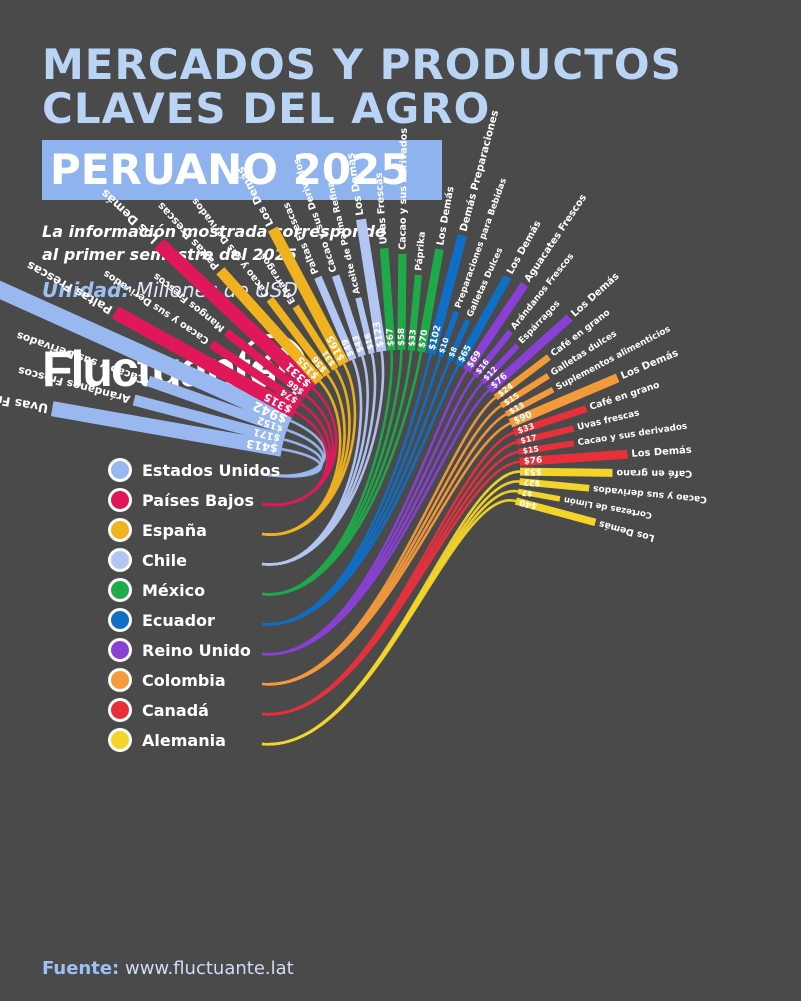 Image resolution: width=801 pixels, height=1001 pixels. I want to click on label-alemania-3: Los Demás, so click(626, 531).